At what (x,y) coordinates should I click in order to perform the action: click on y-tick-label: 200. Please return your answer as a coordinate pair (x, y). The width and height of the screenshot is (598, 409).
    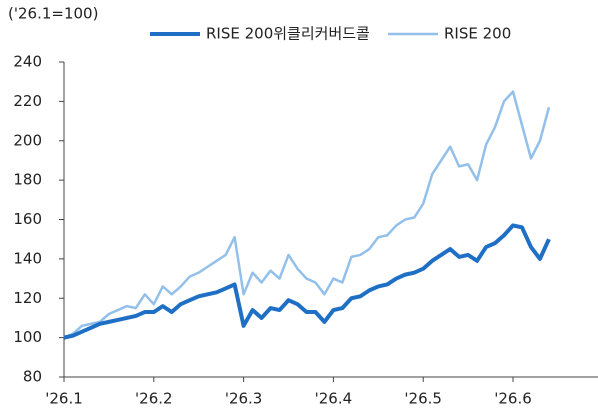
    Looking at the image, I should click on (27, 140).